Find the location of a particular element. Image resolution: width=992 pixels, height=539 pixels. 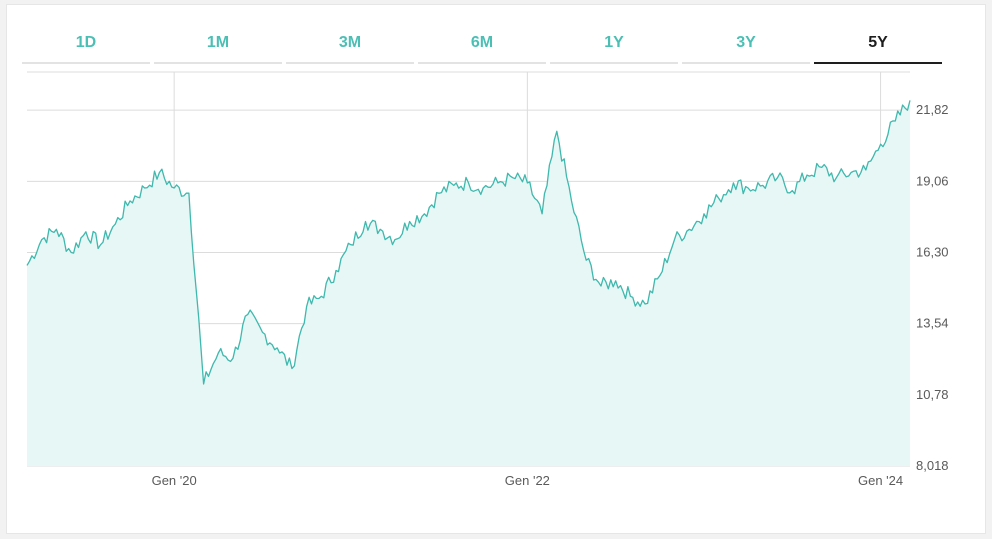

y-tick-label: 8,018 is located at coordinates (932, 465).